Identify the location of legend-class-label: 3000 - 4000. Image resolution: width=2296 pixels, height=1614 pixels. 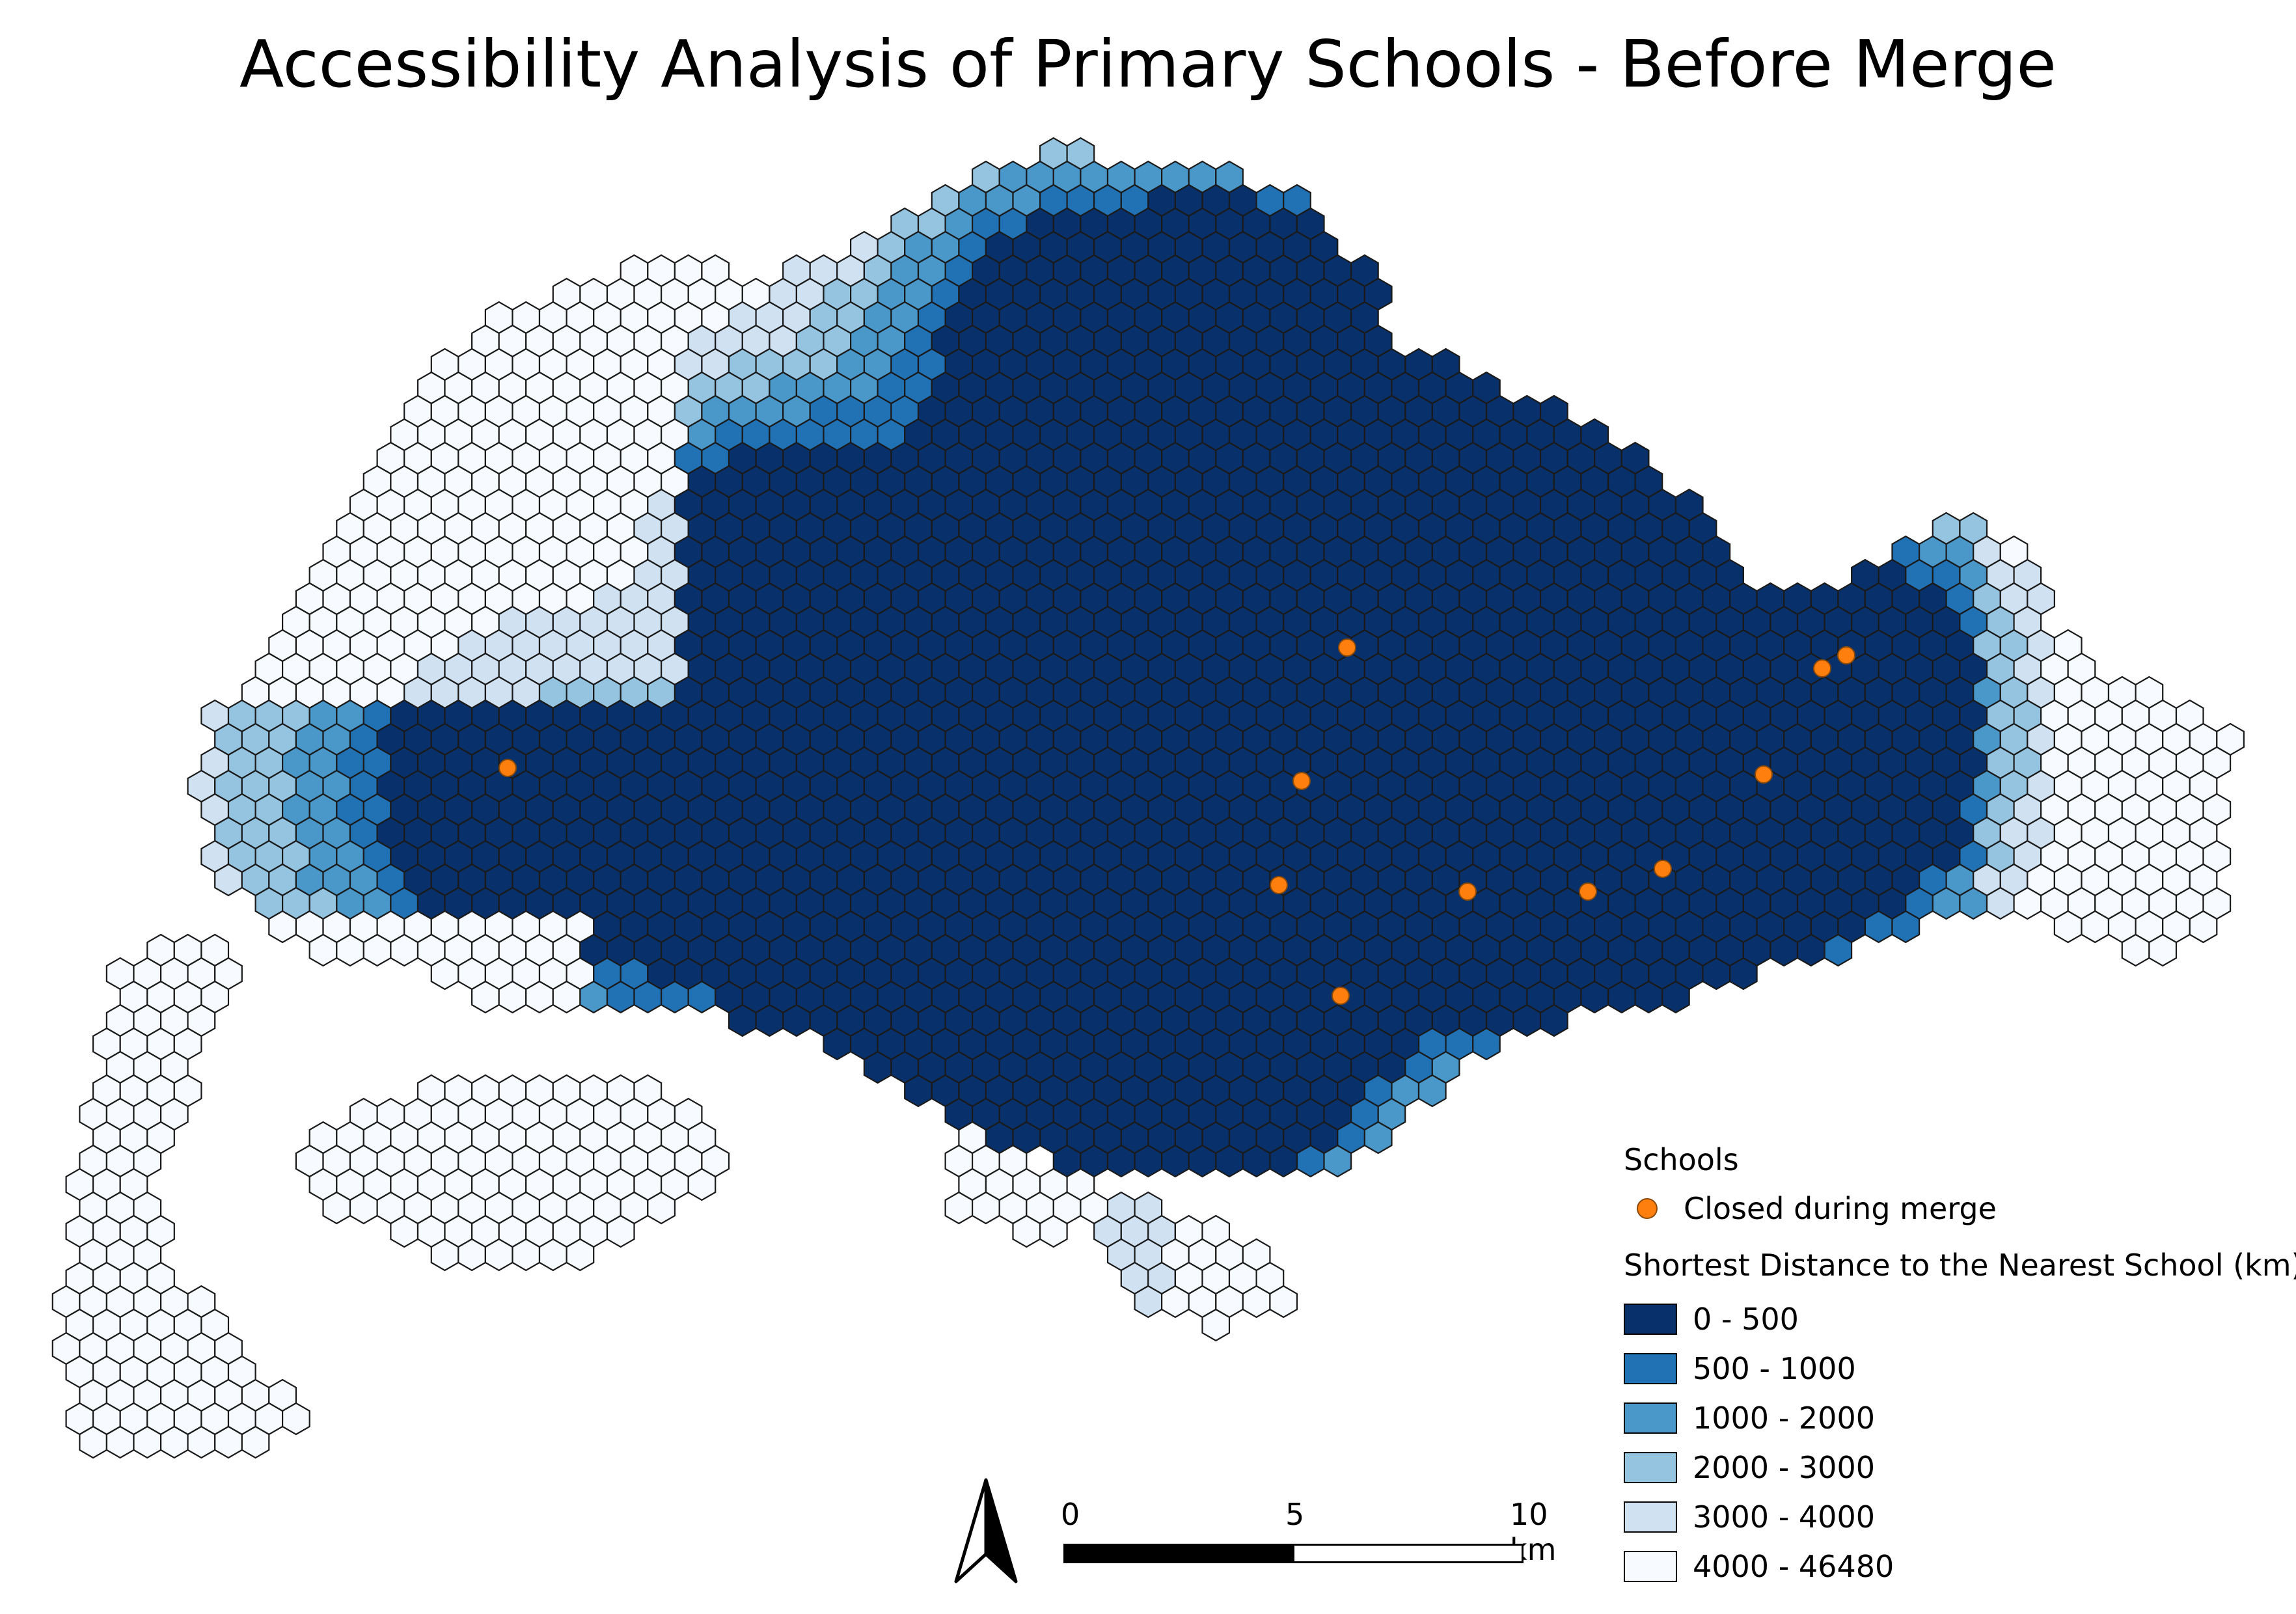
(1784, 1517).